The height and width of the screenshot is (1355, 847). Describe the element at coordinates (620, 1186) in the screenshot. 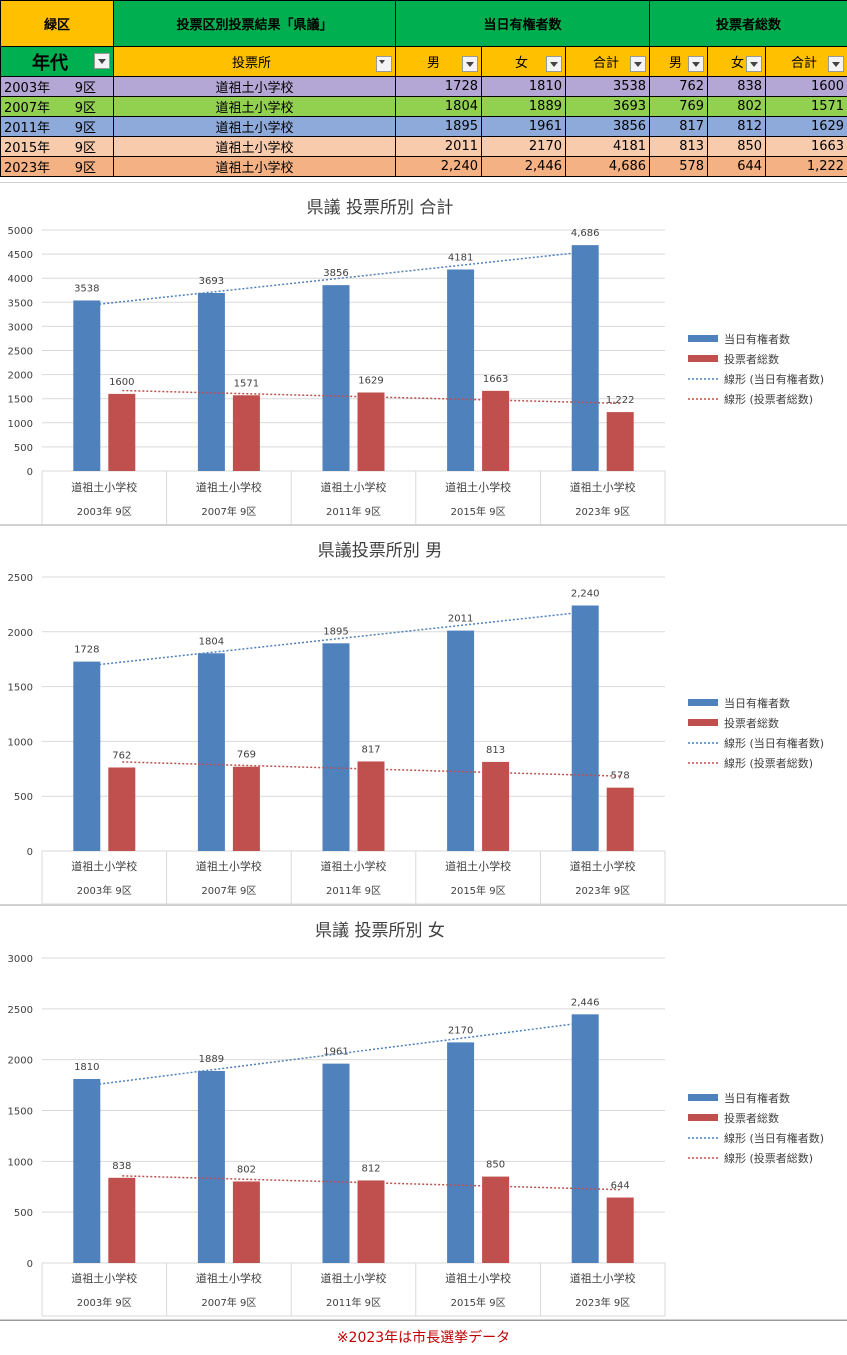

I see `data-label: 644` at that location.